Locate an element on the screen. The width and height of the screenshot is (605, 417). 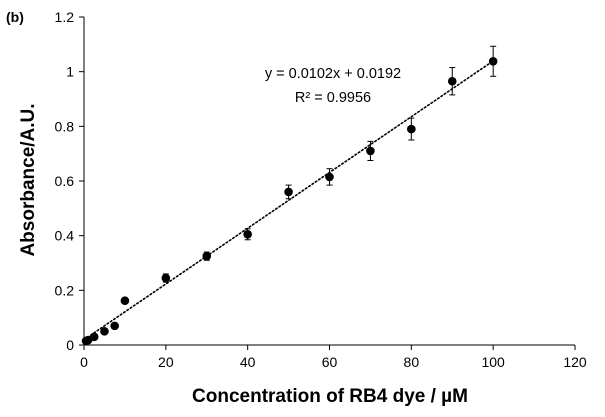
x-tick-label: 60 is located at coordinates (330, 362).